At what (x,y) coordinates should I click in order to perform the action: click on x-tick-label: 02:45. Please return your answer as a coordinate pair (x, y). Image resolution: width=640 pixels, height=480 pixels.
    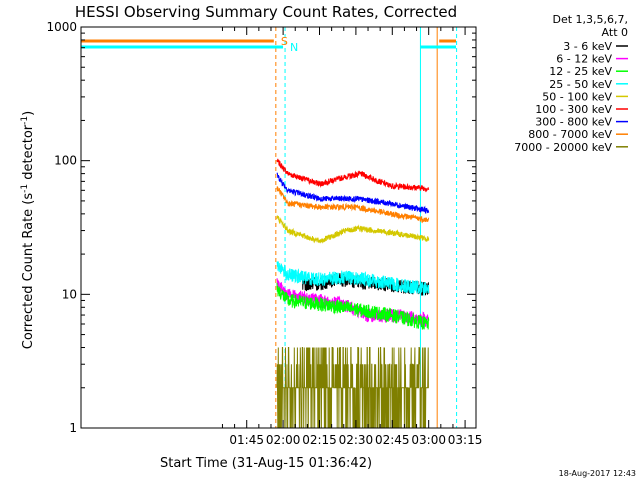
    Looking at the image, I should click on (392, 440).